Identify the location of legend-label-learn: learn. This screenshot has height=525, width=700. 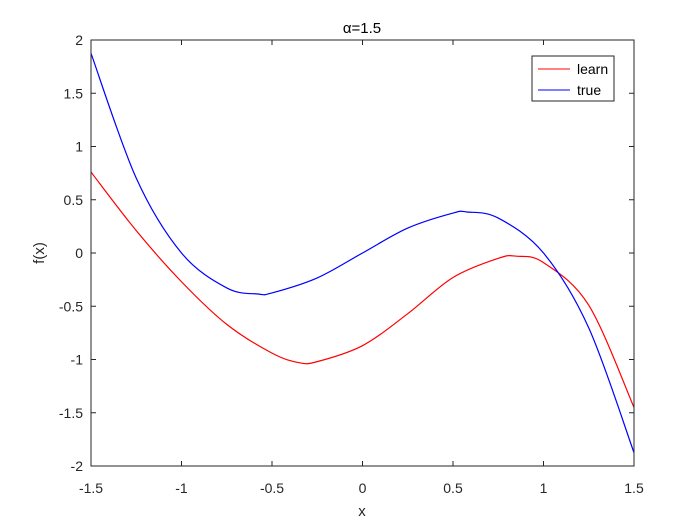
(592, 69).